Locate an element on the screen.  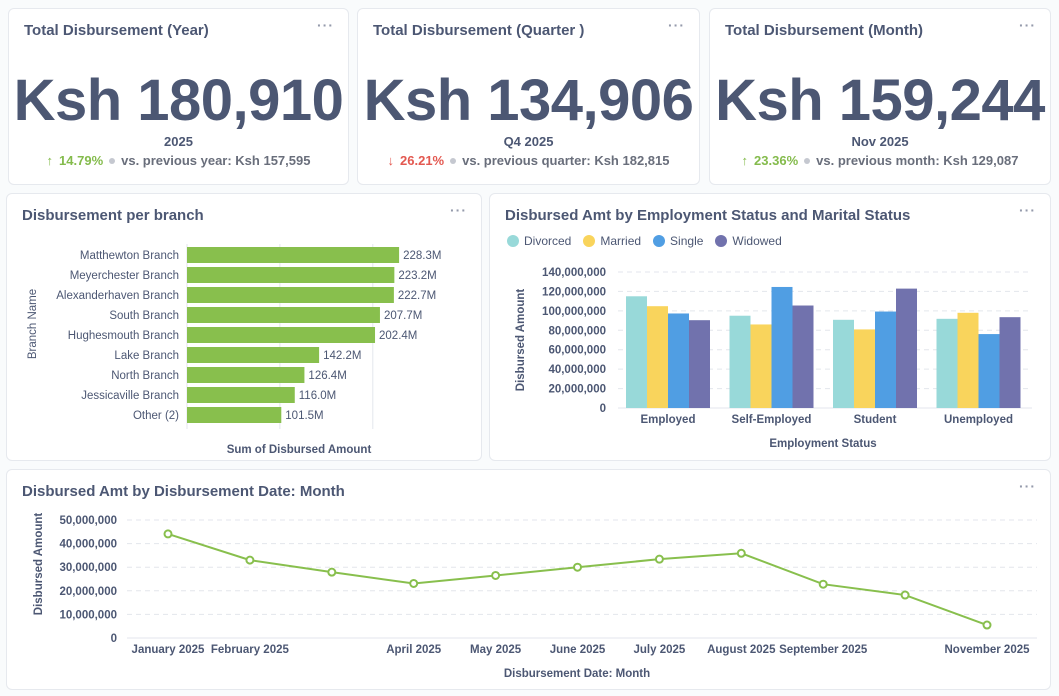
kpi-period: Nov 2025 is located at coordinates (880, 141).